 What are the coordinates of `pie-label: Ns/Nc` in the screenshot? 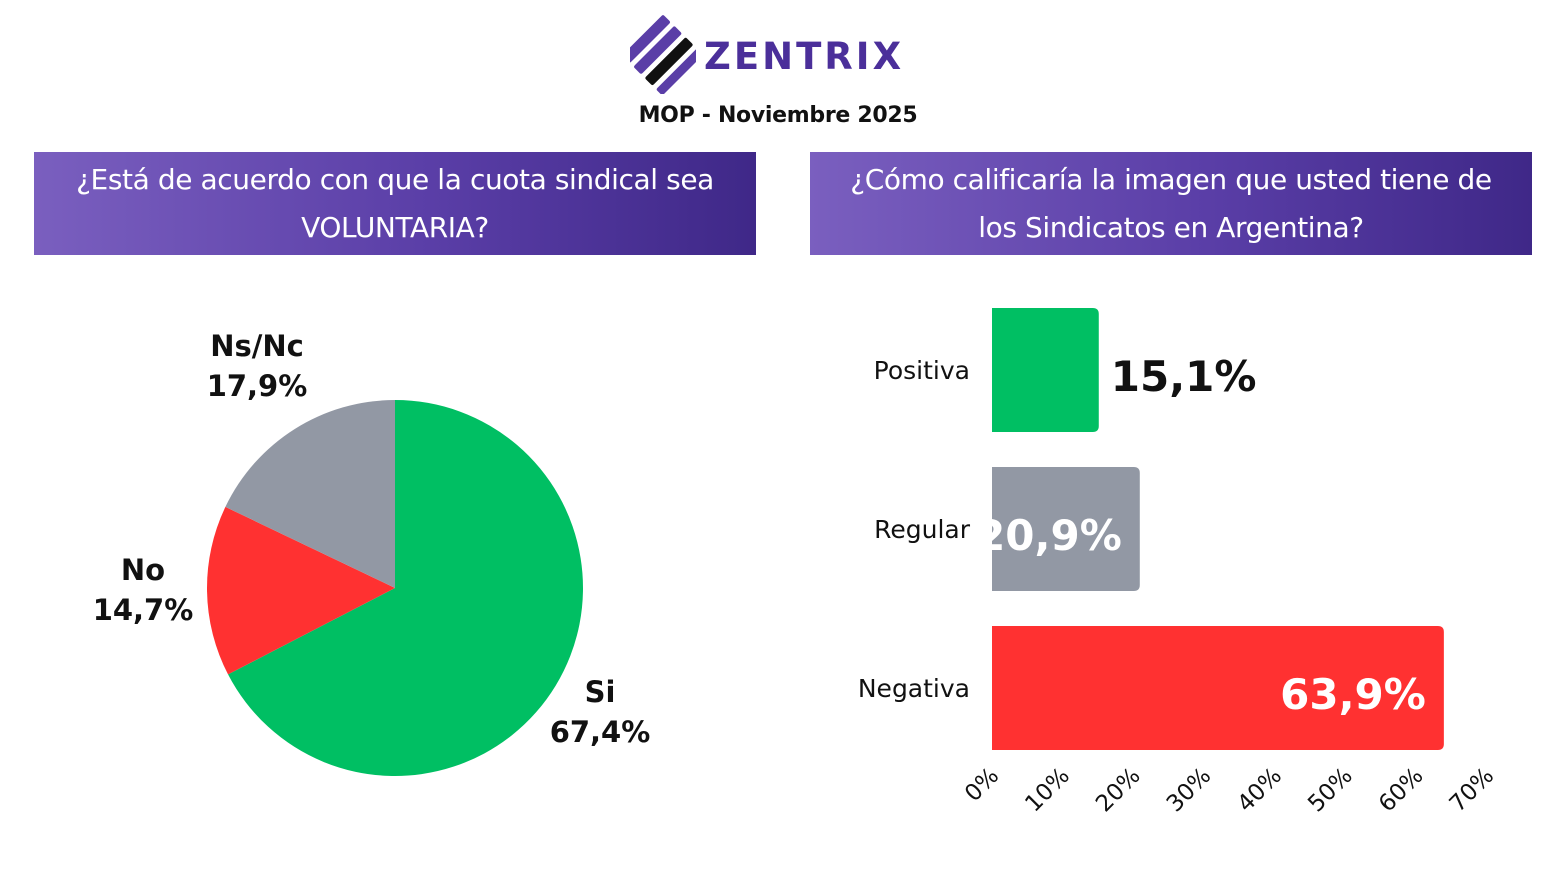 It's located at (257, 346).